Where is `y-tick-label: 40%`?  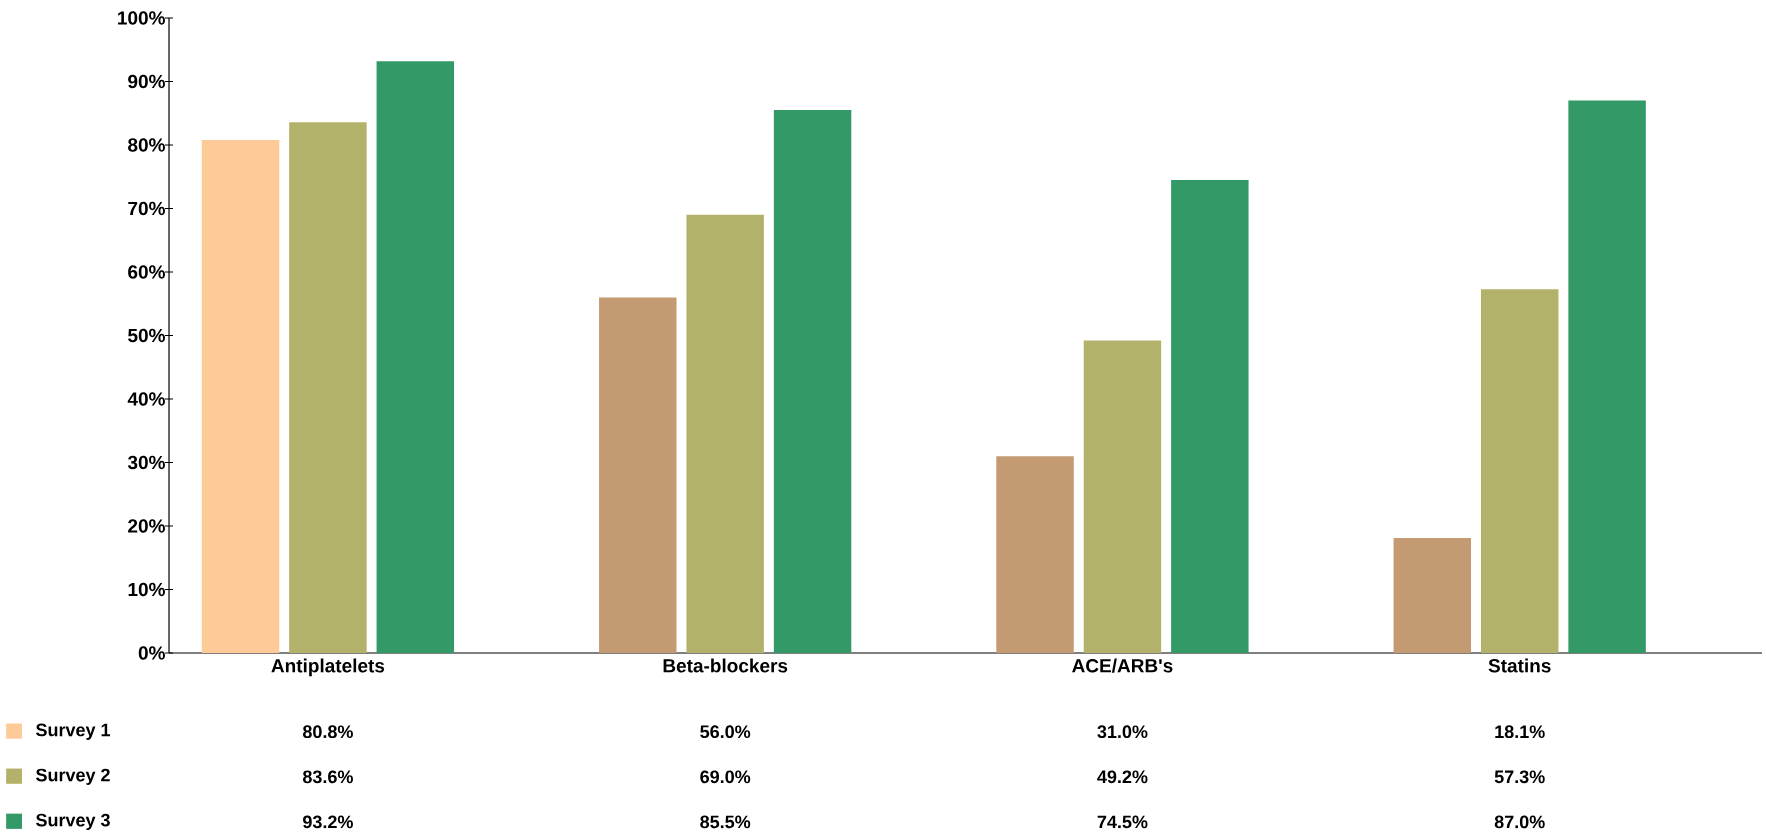 y-tick-label: 40% is located at coordinates (146, 399).